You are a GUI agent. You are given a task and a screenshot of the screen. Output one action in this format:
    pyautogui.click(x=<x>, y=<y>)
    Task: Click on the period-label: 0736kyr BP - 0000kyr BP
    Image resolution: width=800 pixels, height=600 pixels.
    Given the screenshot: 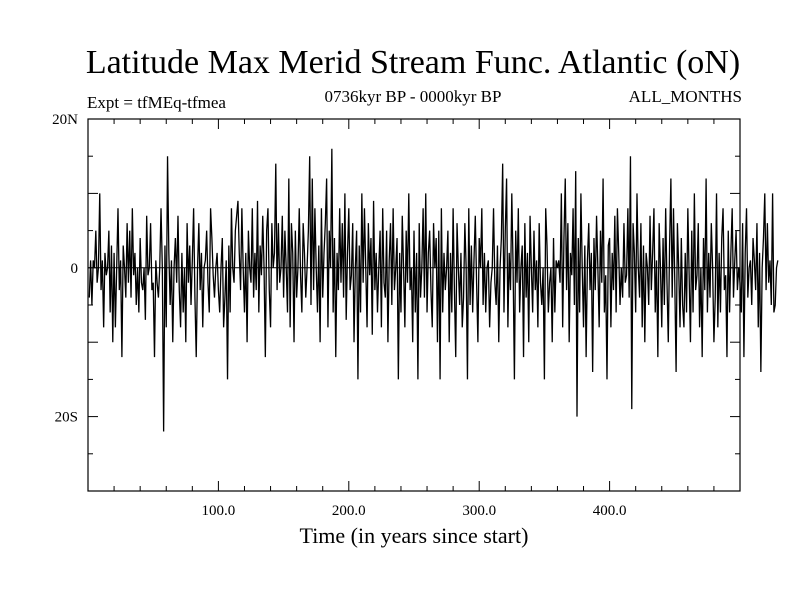 What is the action you would take?
    pyautogui.click(x=413, y=96)
    